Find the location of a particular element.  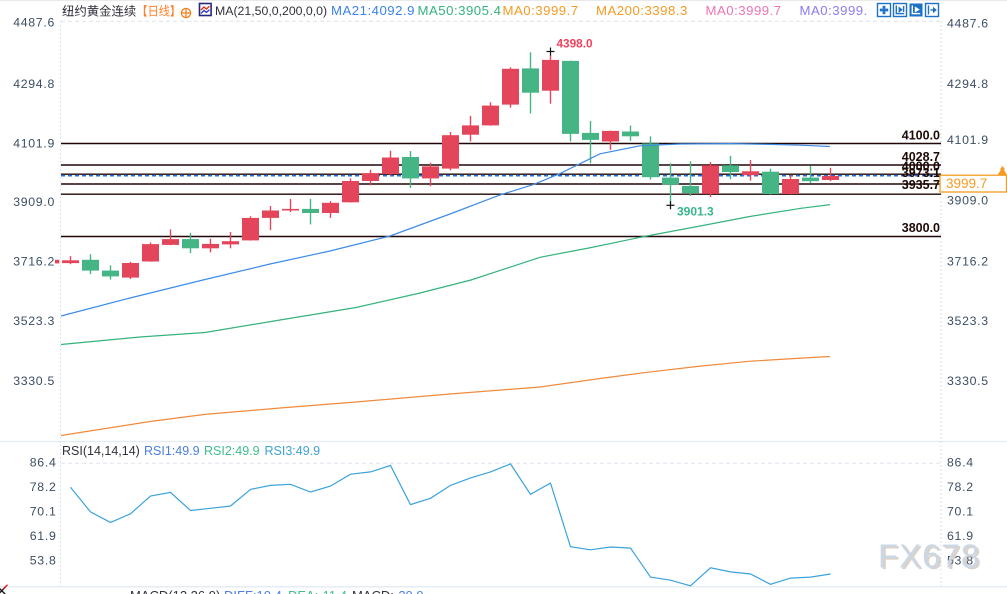

svg-text: 3973.1 is located at coordinates (921, 173).